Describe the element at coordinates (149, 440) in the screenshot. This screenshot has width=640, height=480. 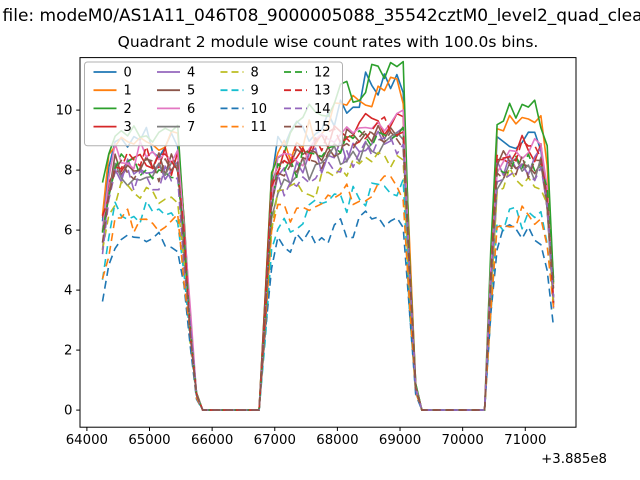
I see `x-tick-label: 65000` at that location.